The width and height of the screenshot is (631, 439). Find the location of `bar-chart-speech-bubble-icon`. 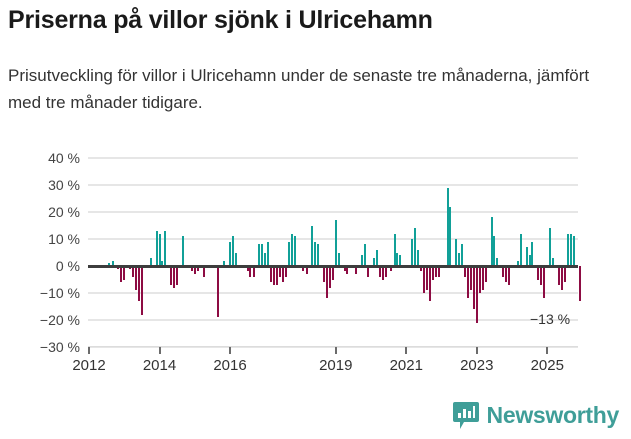

bar-chart-speech-bubble-icon is located at coordinates (465, 415).